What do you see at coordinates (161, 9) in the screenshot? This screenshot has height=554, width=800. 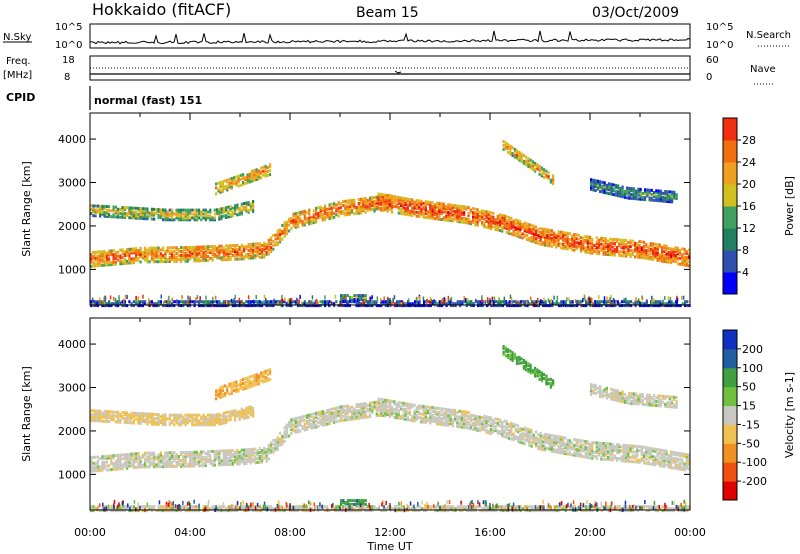 I see `station-title: Hokkaido (fitACF)` at bounding box center [161, 9].